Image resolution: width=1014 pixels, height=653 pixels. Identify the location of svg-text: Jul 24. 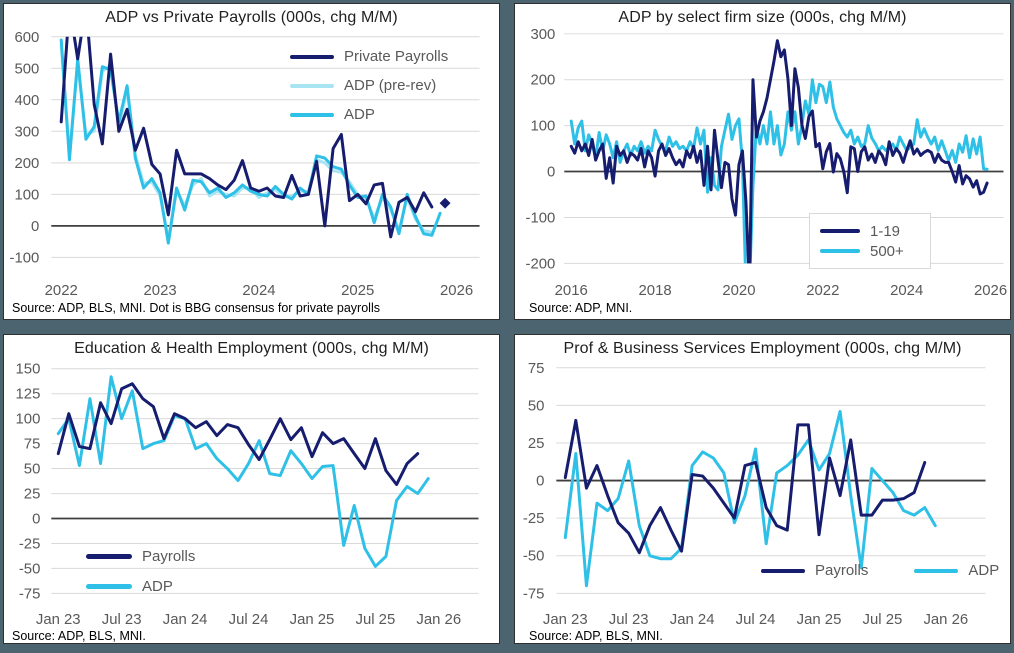
(756, 620).